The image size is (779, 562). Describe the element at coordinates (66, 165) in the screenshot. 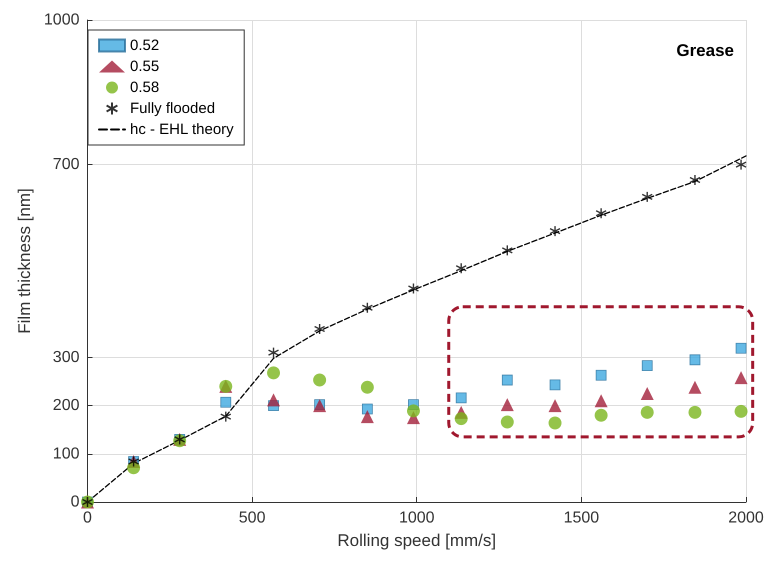

I see `y-tick-label: 700` at that location.